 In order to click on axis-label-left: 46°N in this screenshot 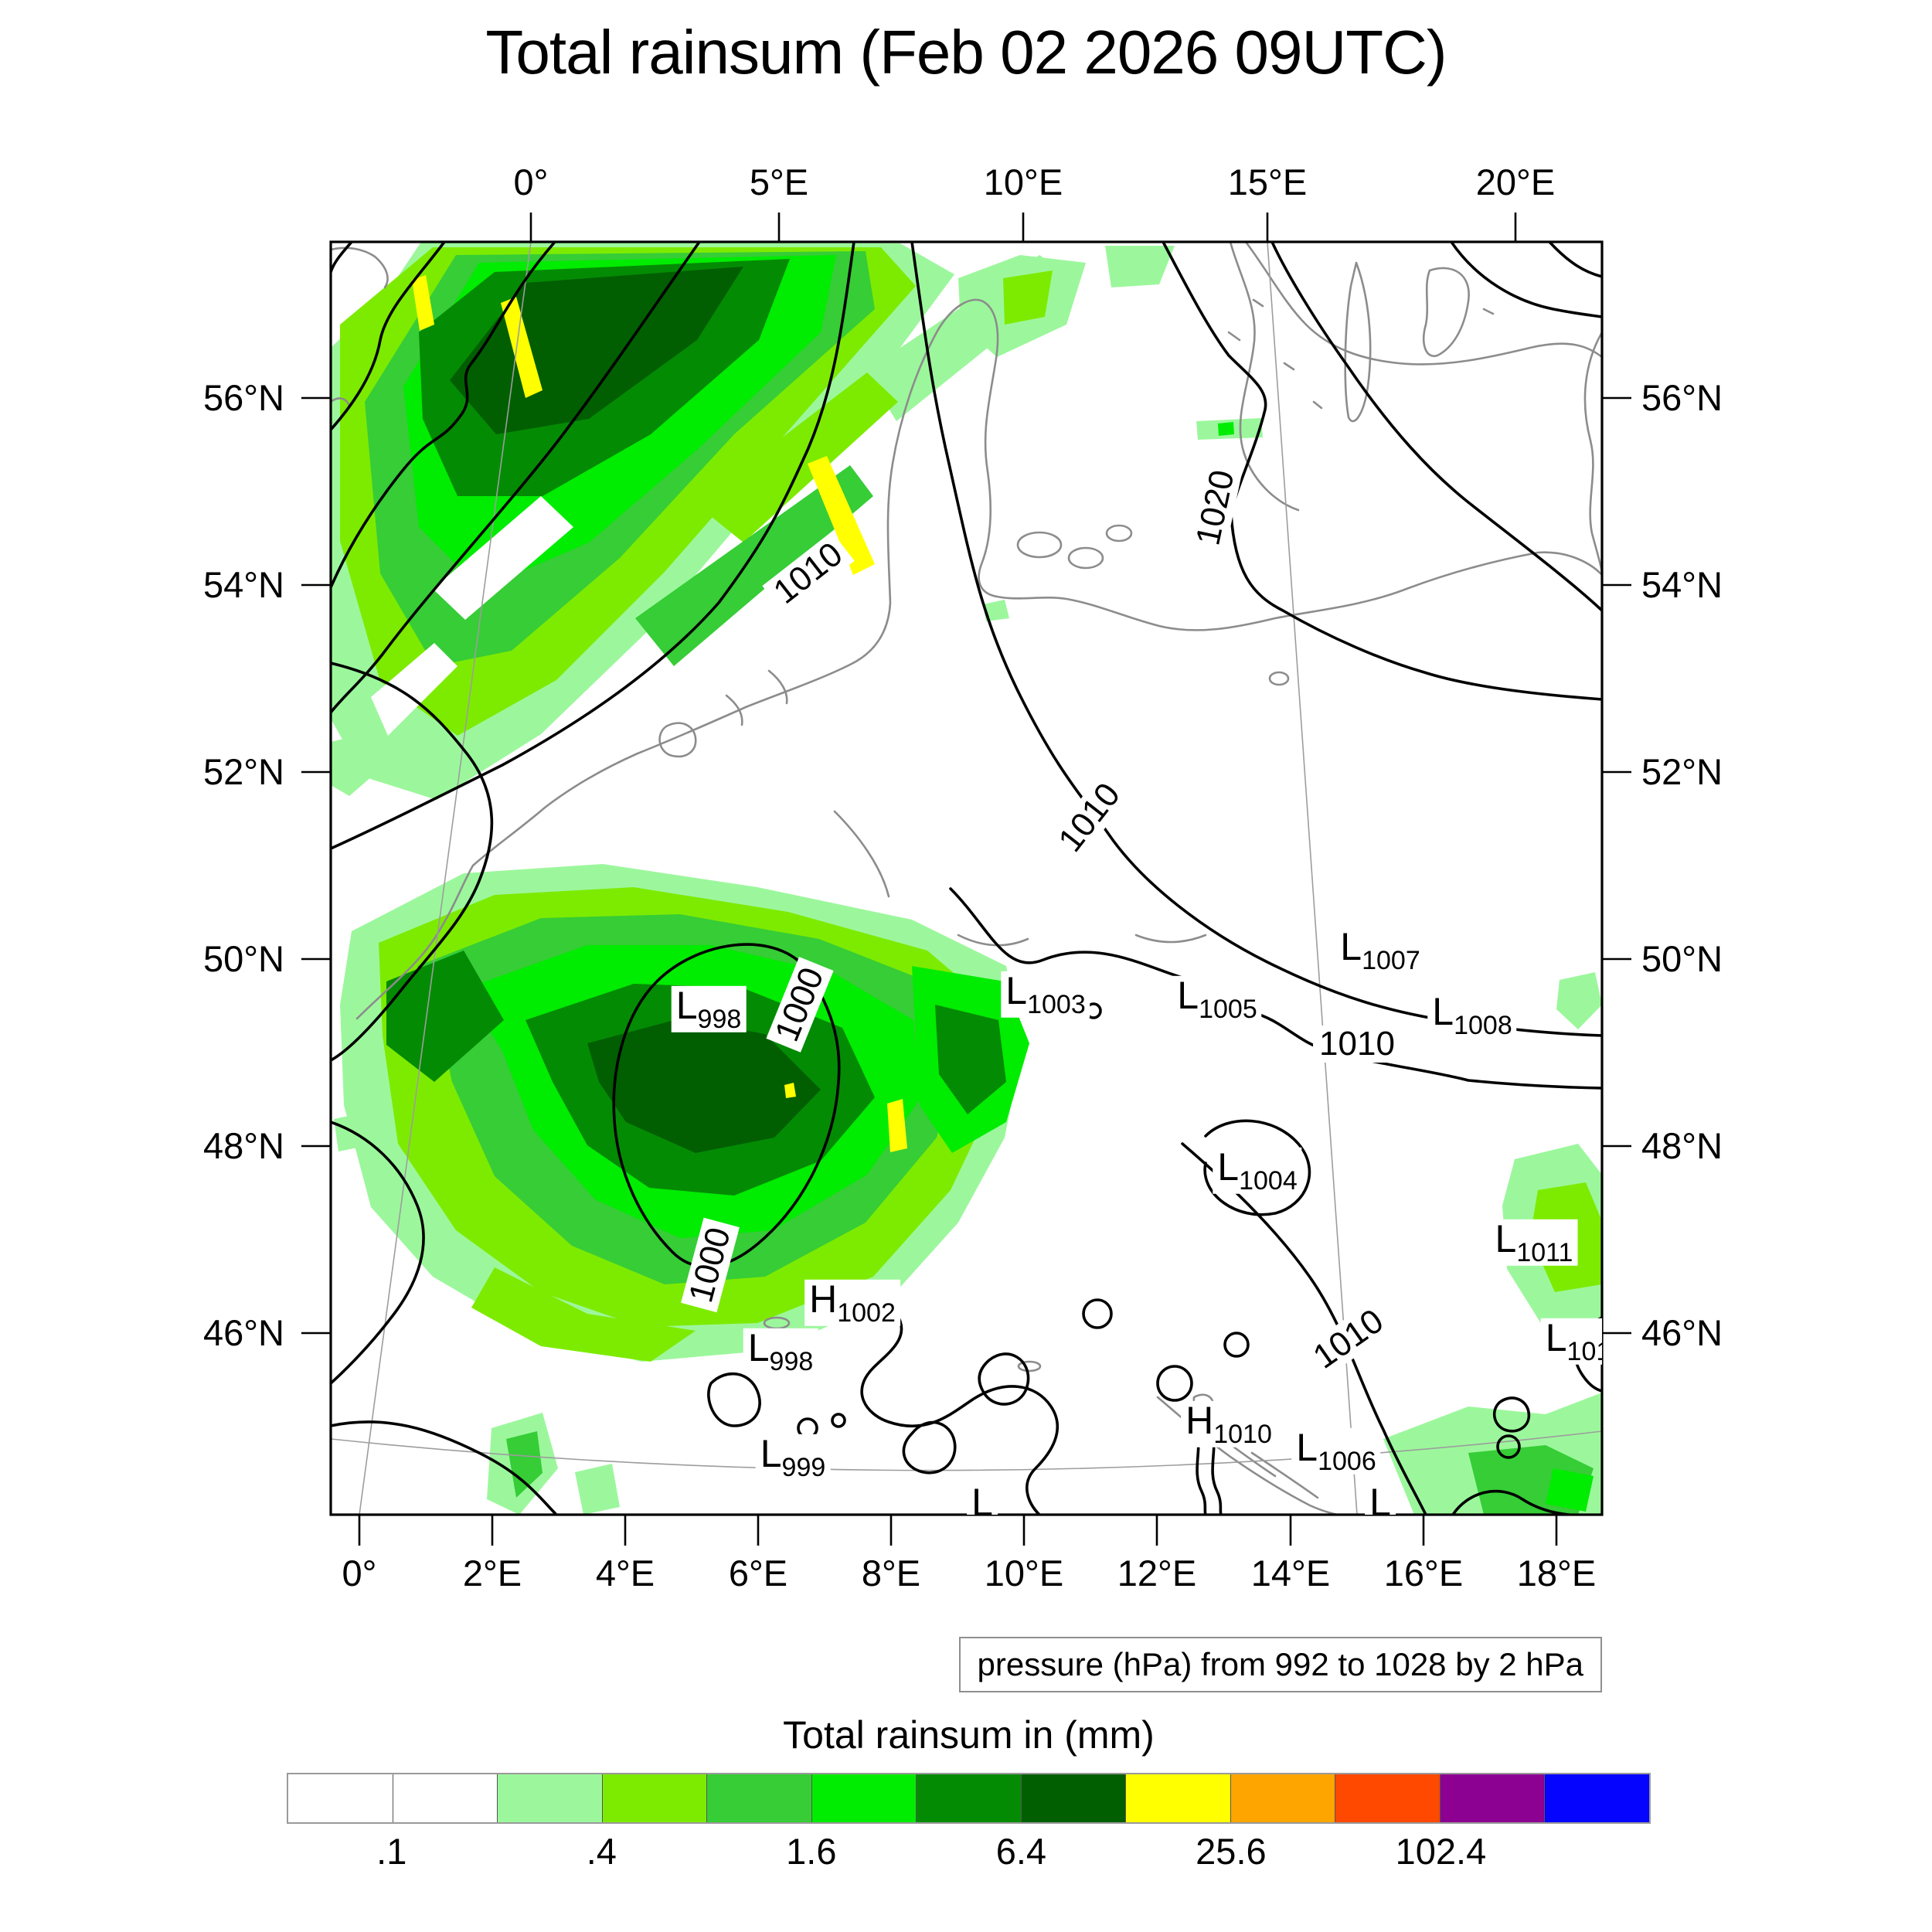, I will do `click(243, 1333)`.